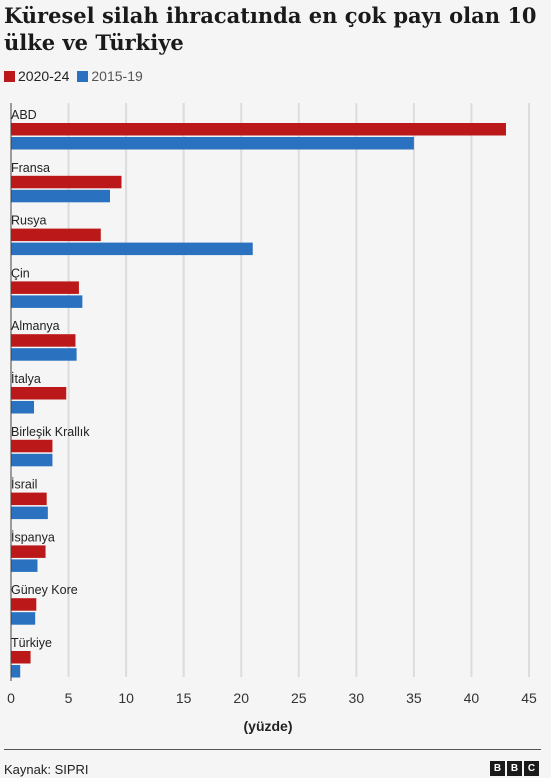  What do you see at coordinates (357, 698) in the screenshot?
I see `x-tick-label: 30` at bounding box center [357, 698].